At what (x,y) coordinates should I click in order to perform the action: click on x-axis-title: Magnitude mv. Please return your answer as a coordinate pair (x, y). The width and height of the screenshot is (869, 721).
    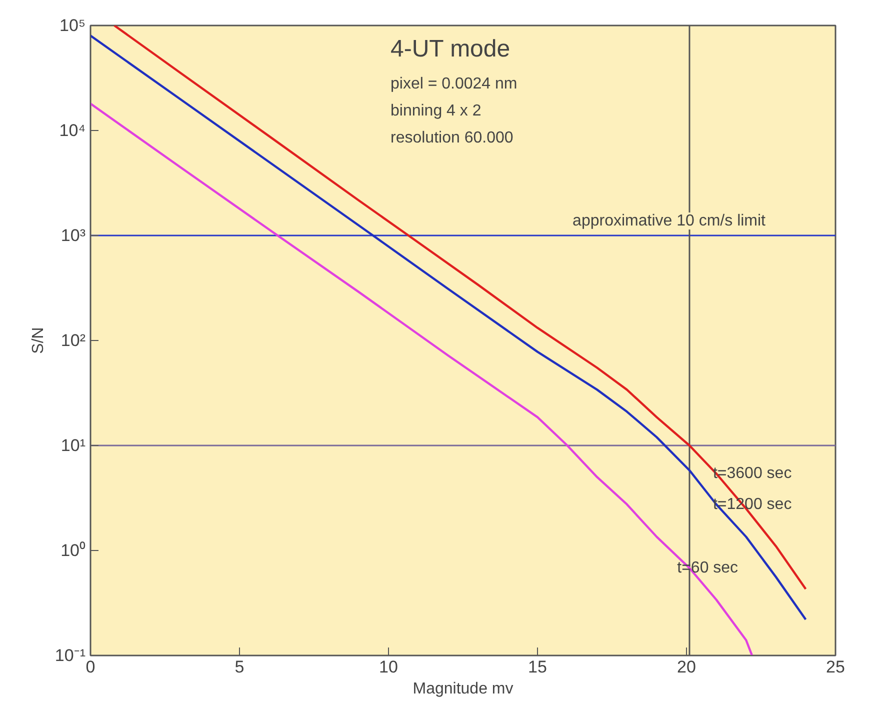
    Looking at the image, I should click on (463, 689).